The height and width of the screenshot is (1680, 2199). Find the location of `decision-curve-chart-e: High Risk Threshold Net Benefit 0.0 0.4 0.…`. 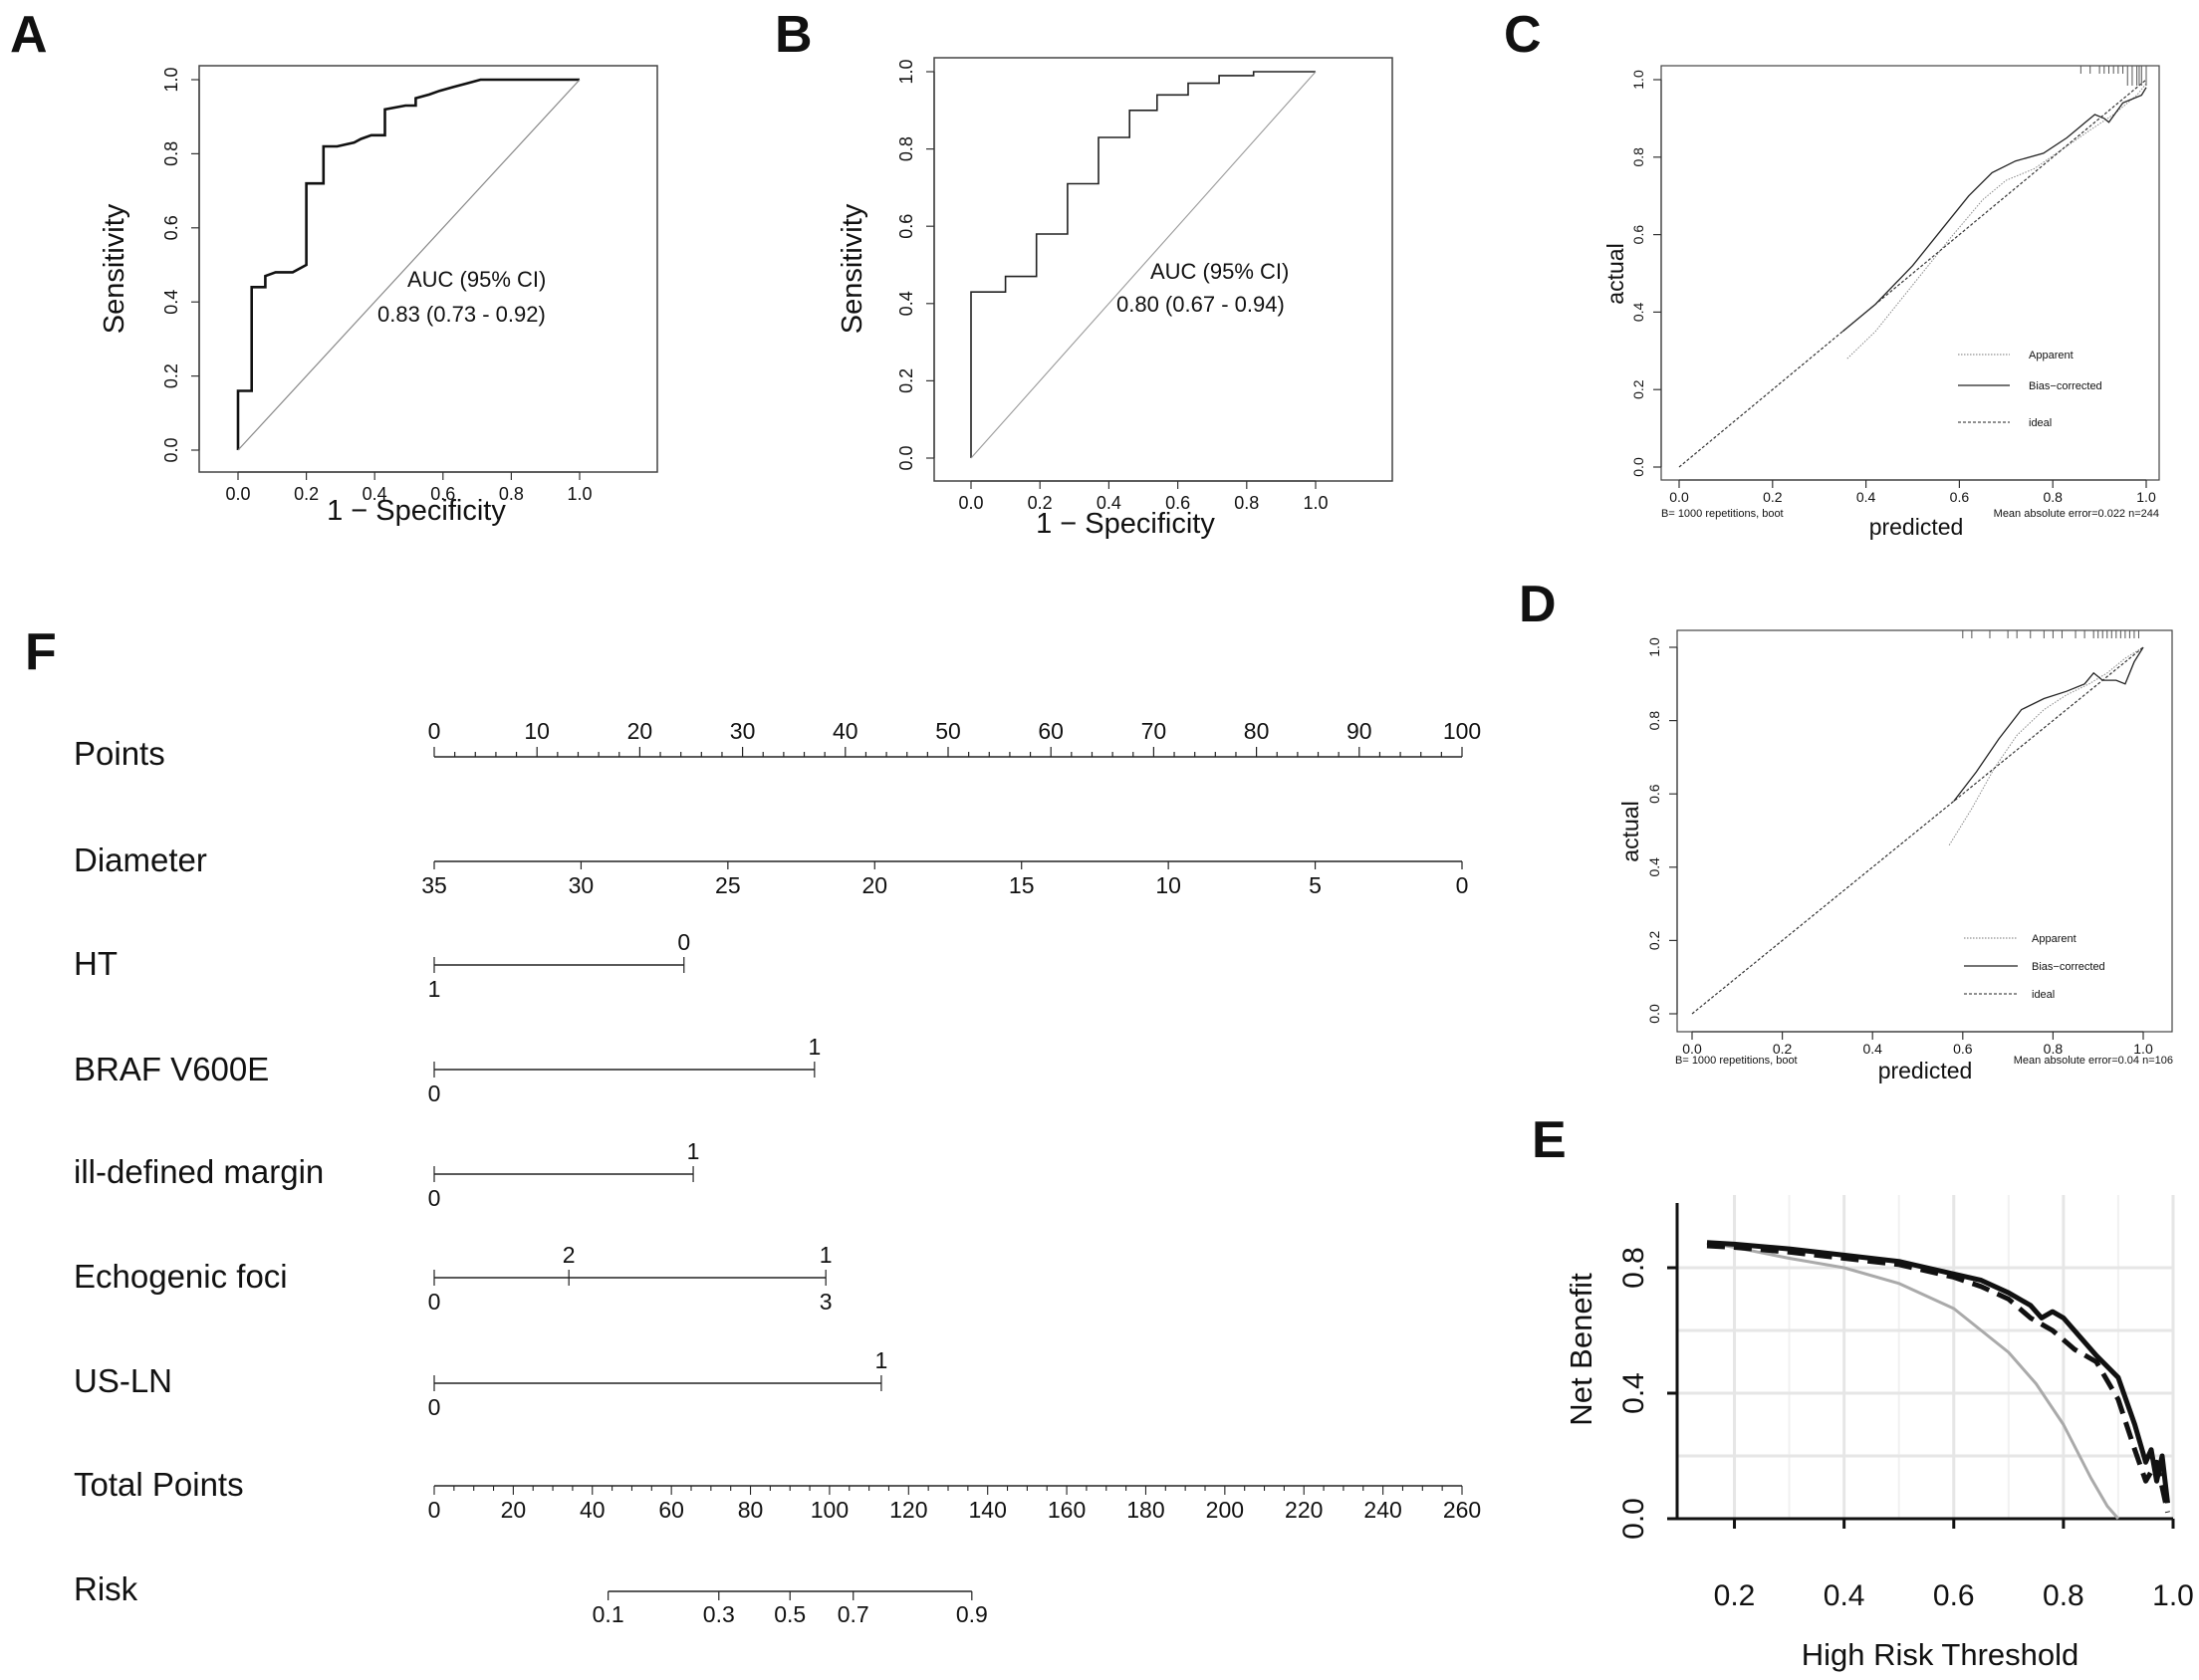

decision-curve-chart-e: High Risk Threshold Net Benefit 0.0 0.4 0.… is located at coordinates (1879, 1433).